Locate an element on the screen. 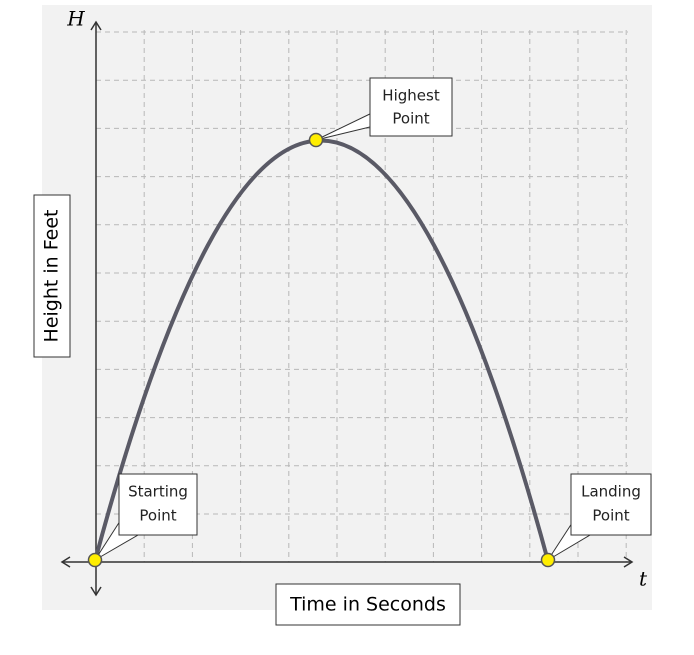 The height and width of the screenshot is (655, 694). landing-point-callout: Landing Point is located at coordinates (599, 517).